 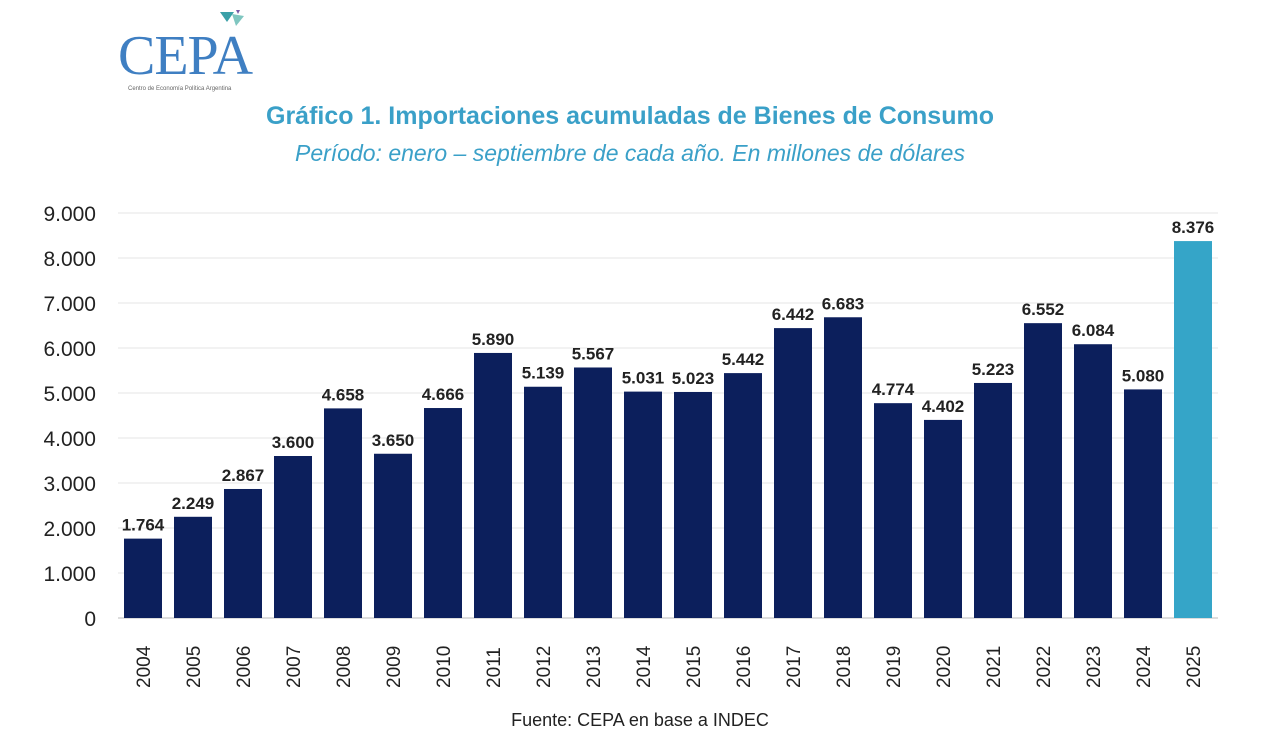 I want to click on data-label: 5.567, so click(x=593, y=353).